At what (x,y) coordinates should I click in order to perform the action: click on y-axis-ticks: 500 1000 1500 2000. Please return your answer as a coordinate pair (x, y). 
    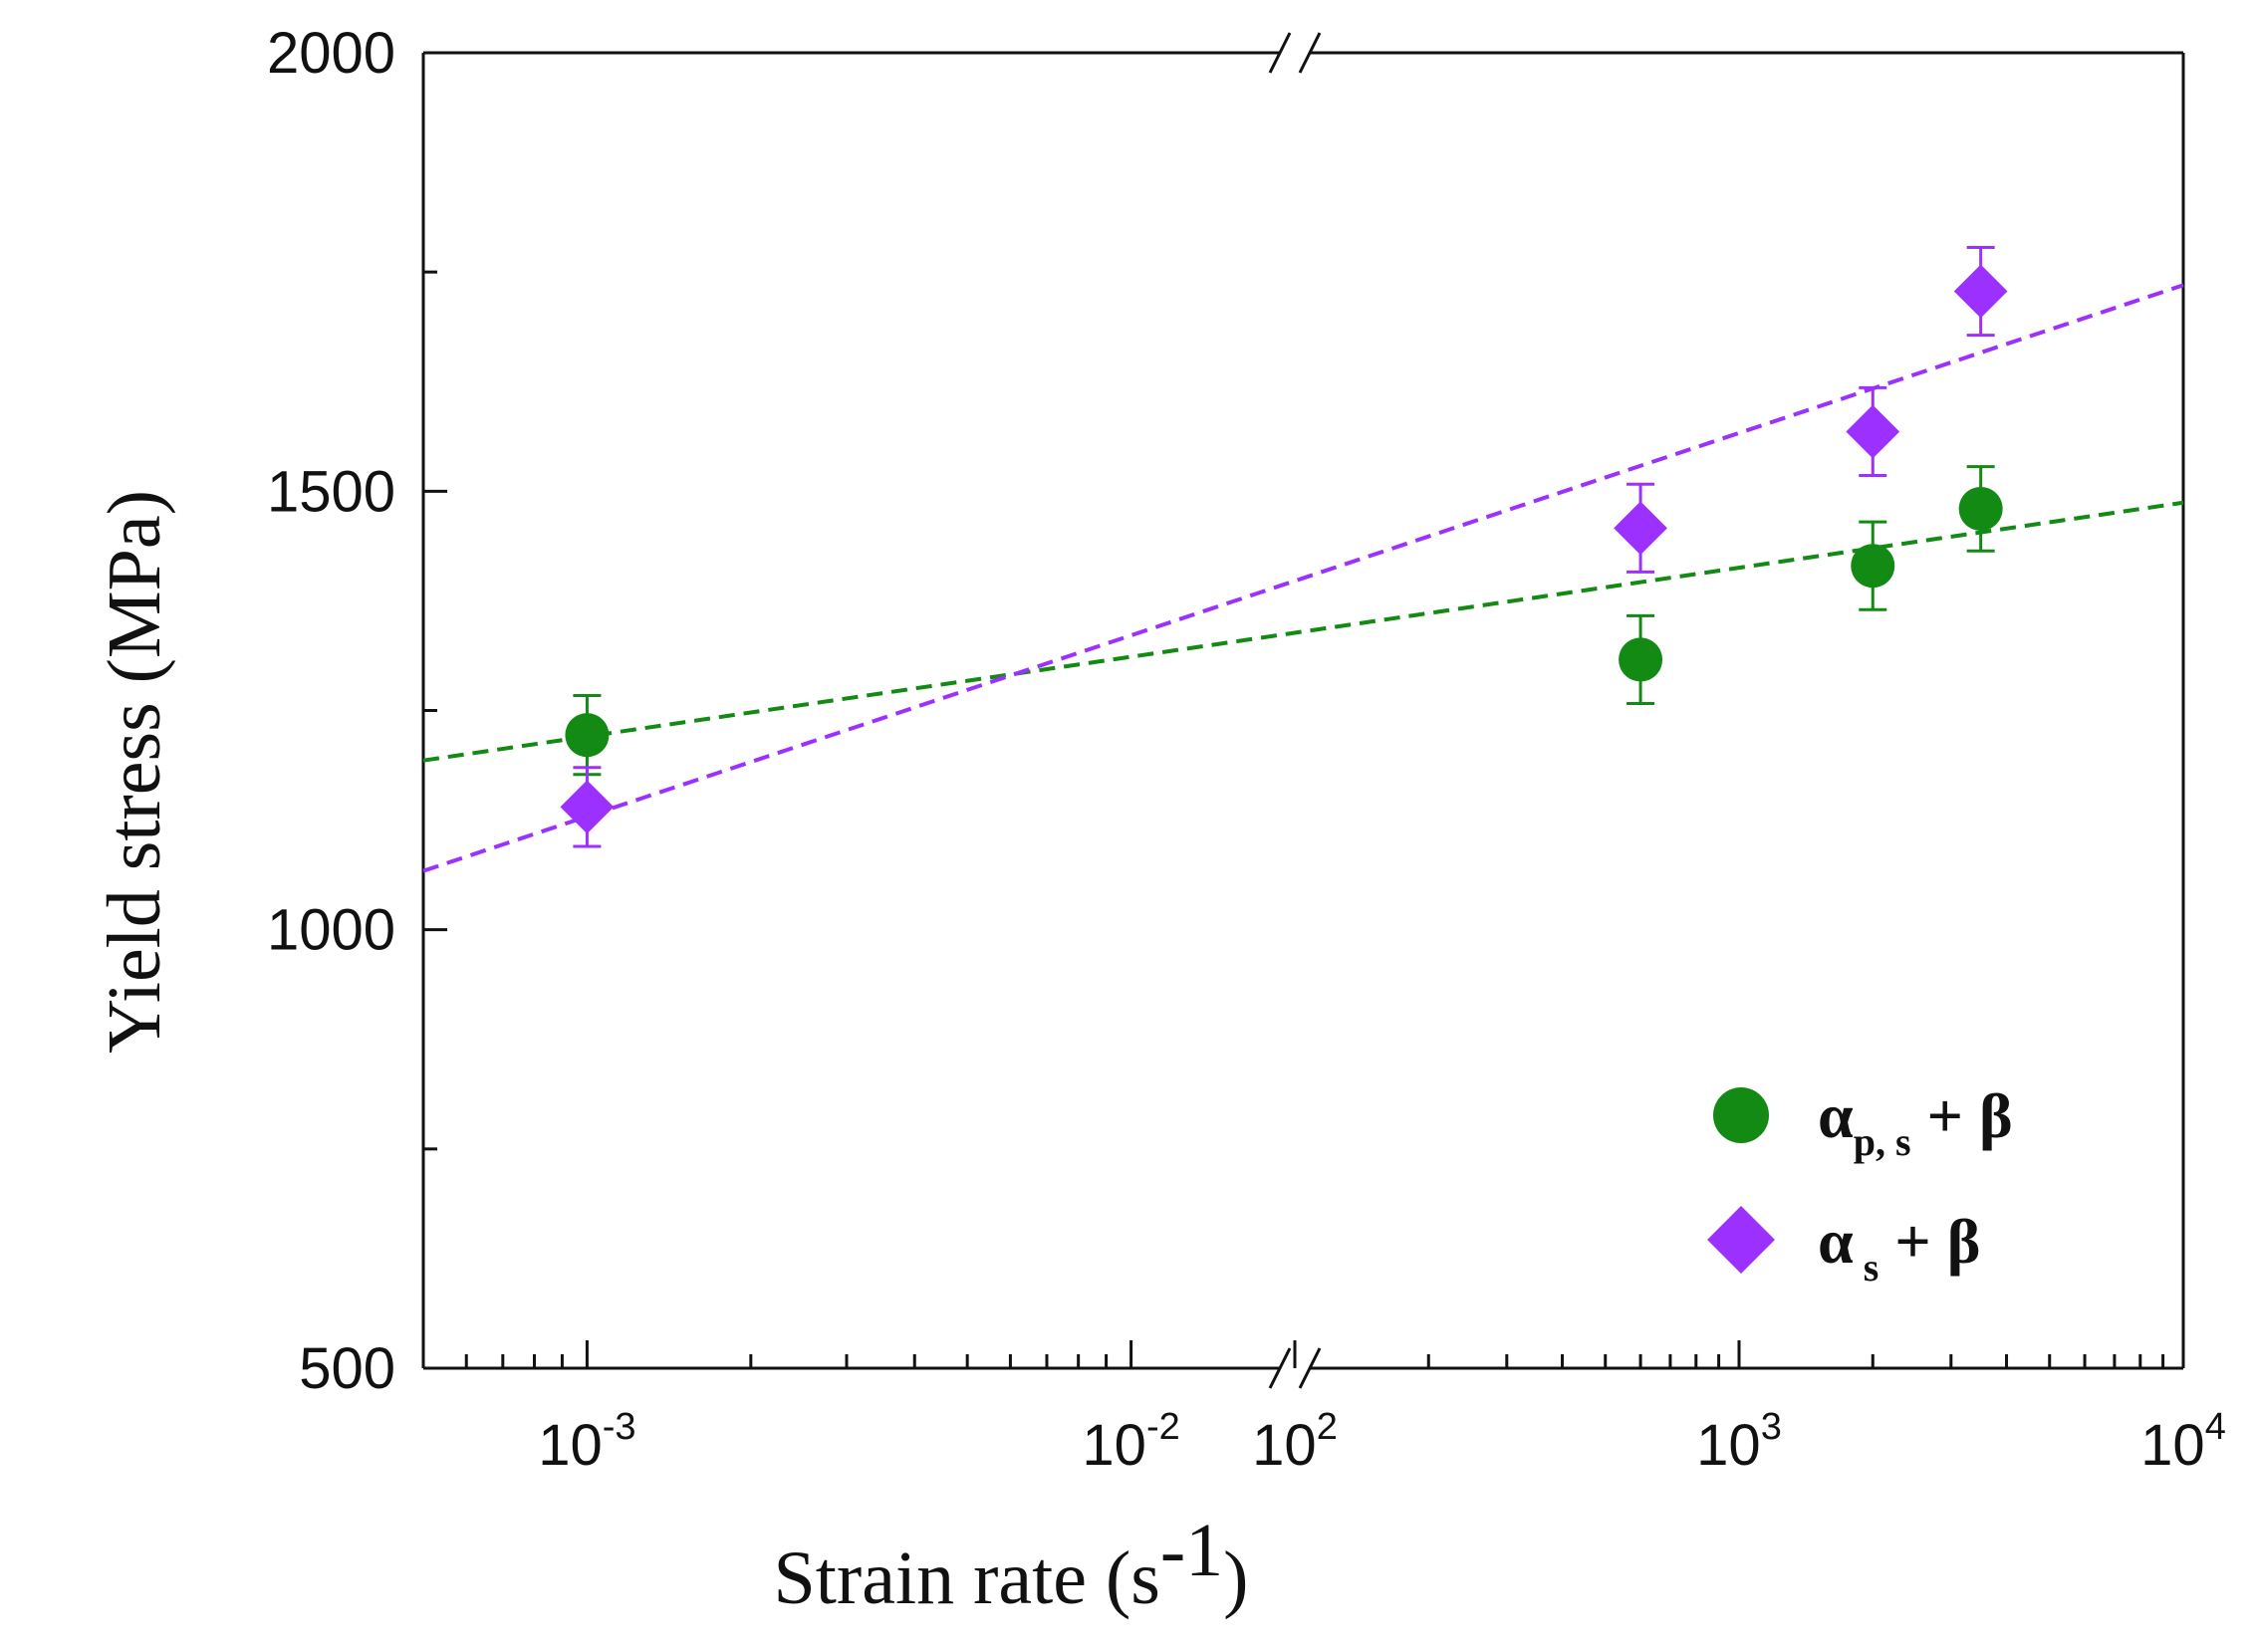
    Looking at the image, I should click on (357, 711).